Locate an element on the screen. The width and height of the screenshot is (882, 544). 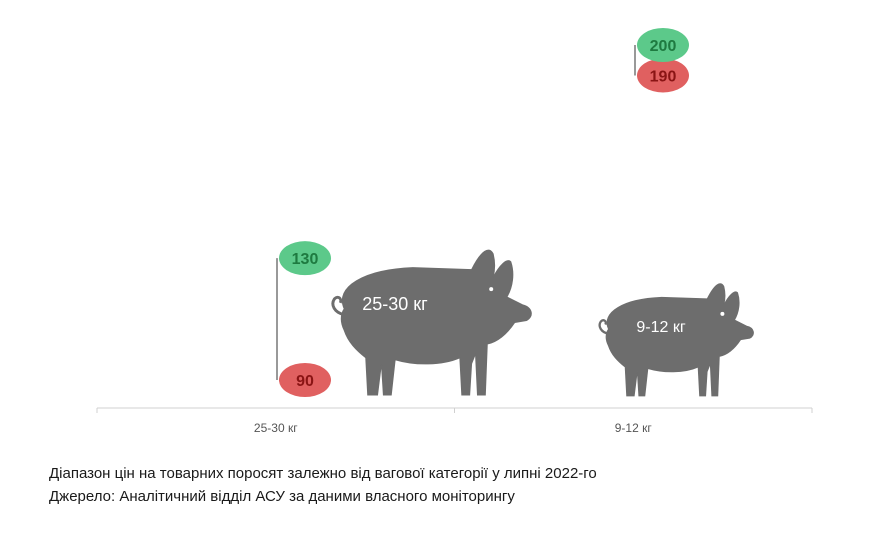
pig-label: 25-30 кг is located at coordinates (395, 304).